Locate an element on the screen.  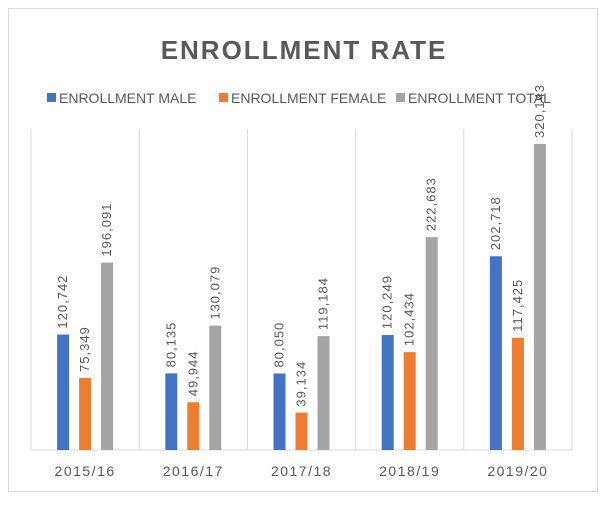
legend-swatch-female is located at coordinates (223, 97).